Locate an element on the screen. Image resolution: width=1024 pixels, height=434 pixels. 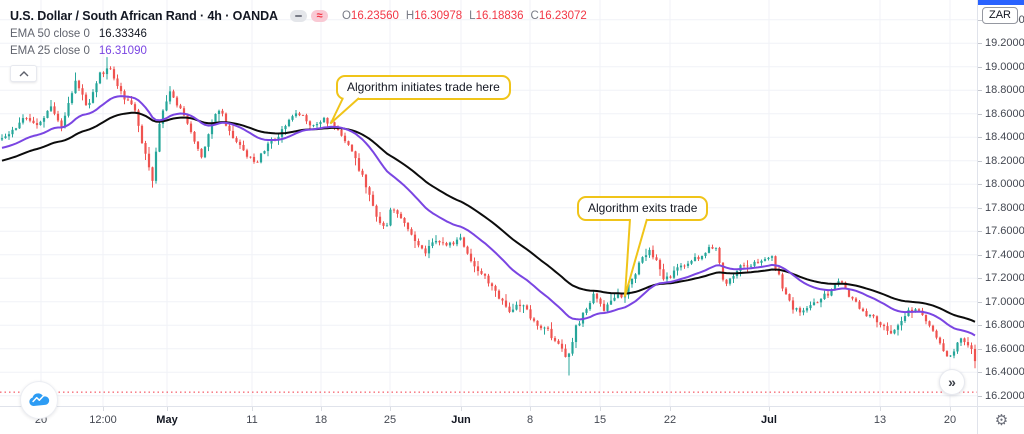
open-label: O is located at coordinates (346, 15).